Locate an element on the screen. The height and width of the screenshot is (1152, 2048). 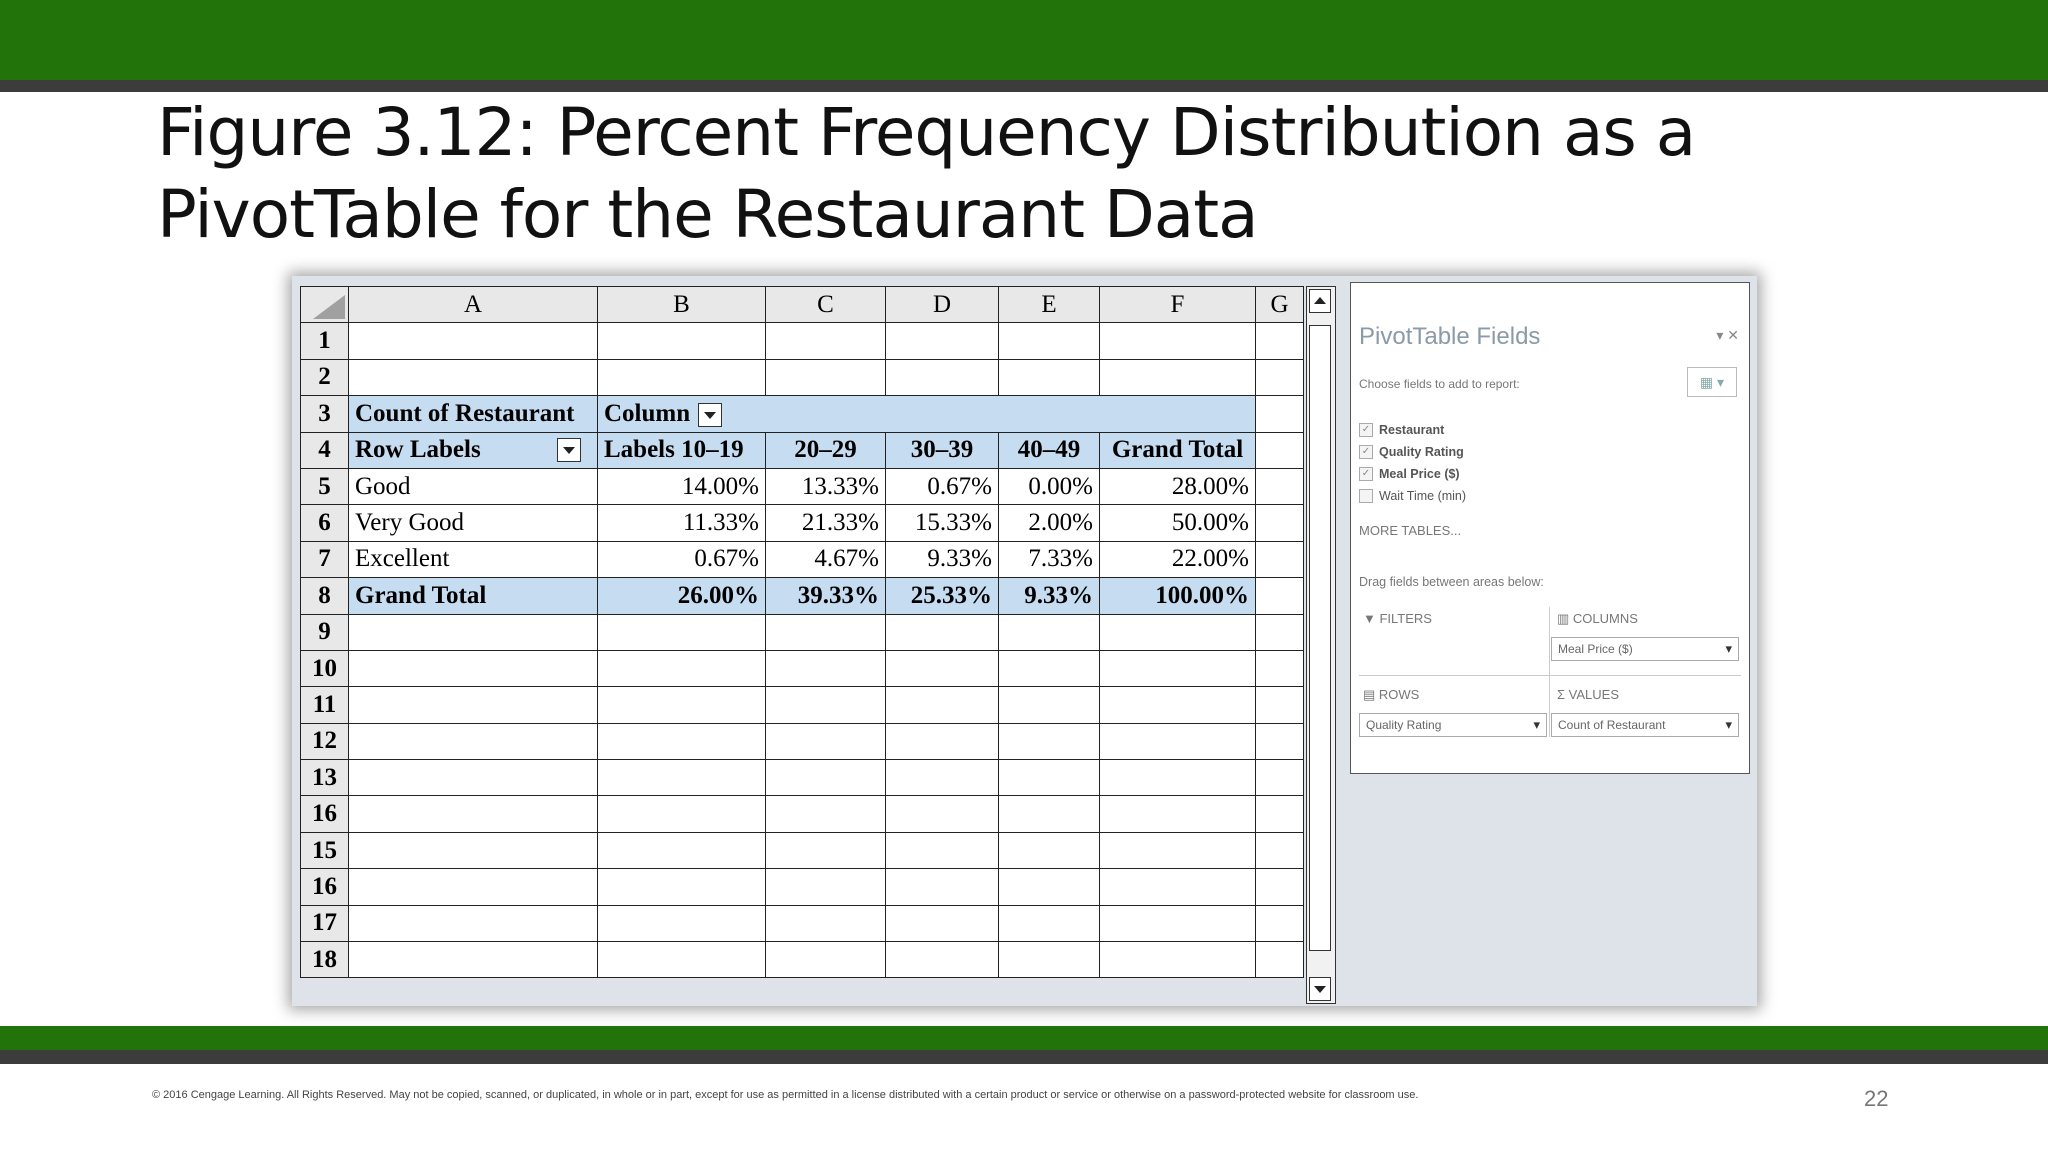
pivot-row-label: Excellent is located at coordinates (473, 559).